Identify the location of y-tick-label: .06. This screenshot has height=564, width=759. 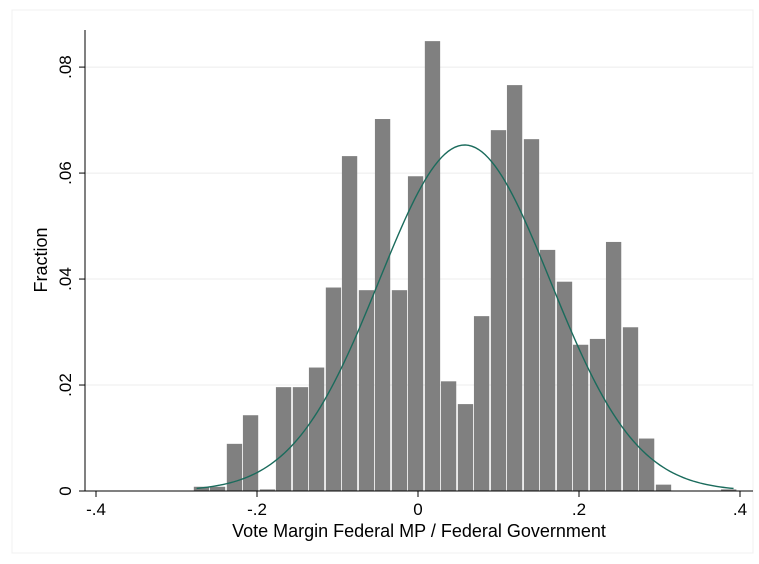
(65, 173).